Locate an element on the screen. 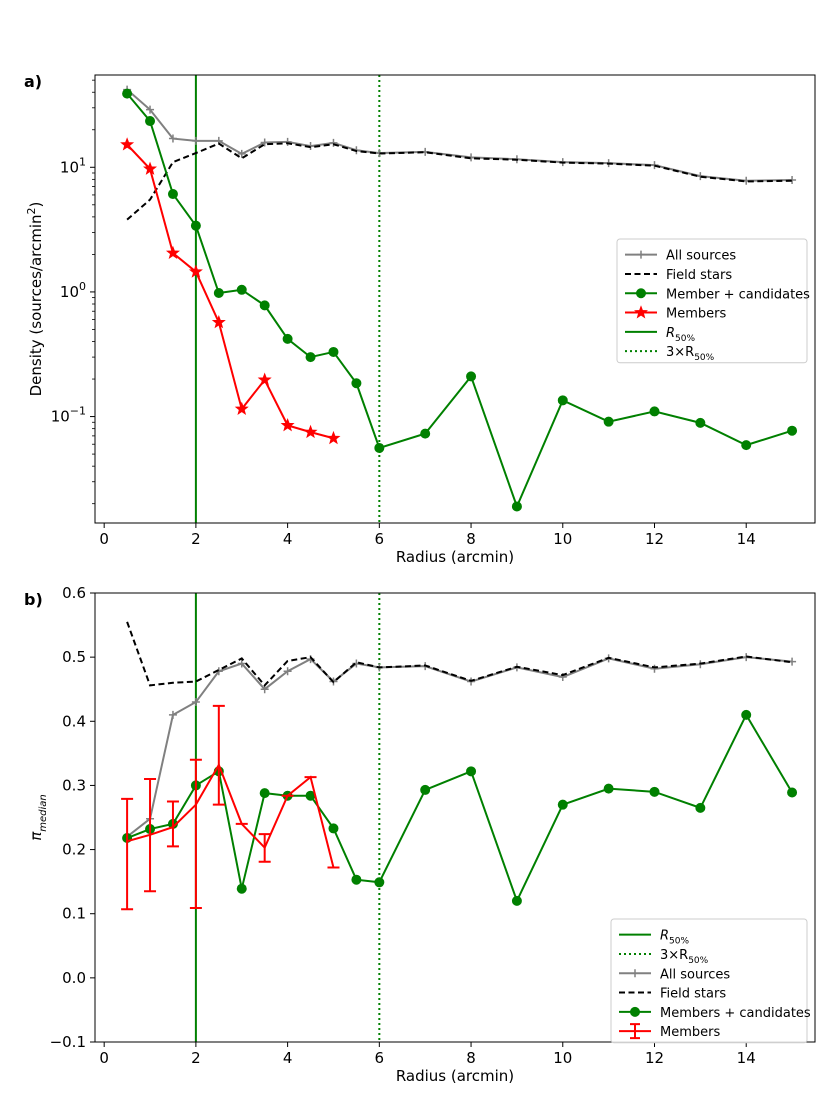 The height and width of the screenshot is (1107, 830). x-tick-label: 10 is located at coordinates (562, 1058).